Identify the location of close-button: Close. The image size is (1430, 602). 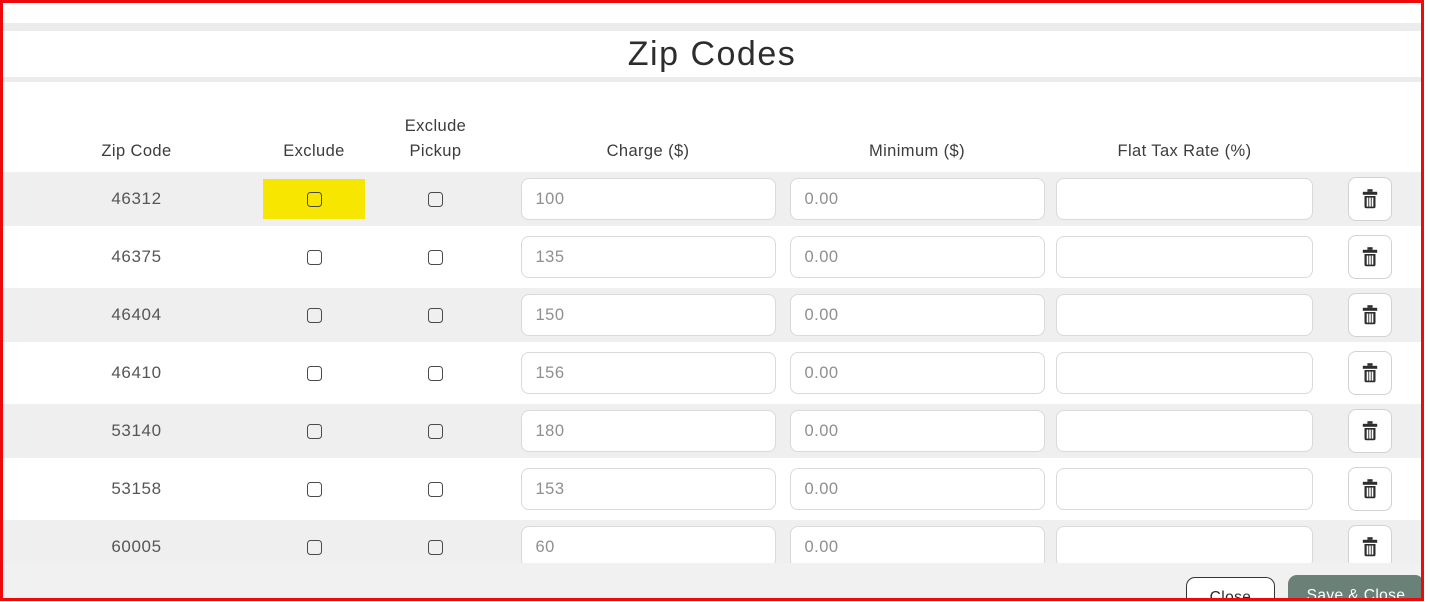
(1230, 587).